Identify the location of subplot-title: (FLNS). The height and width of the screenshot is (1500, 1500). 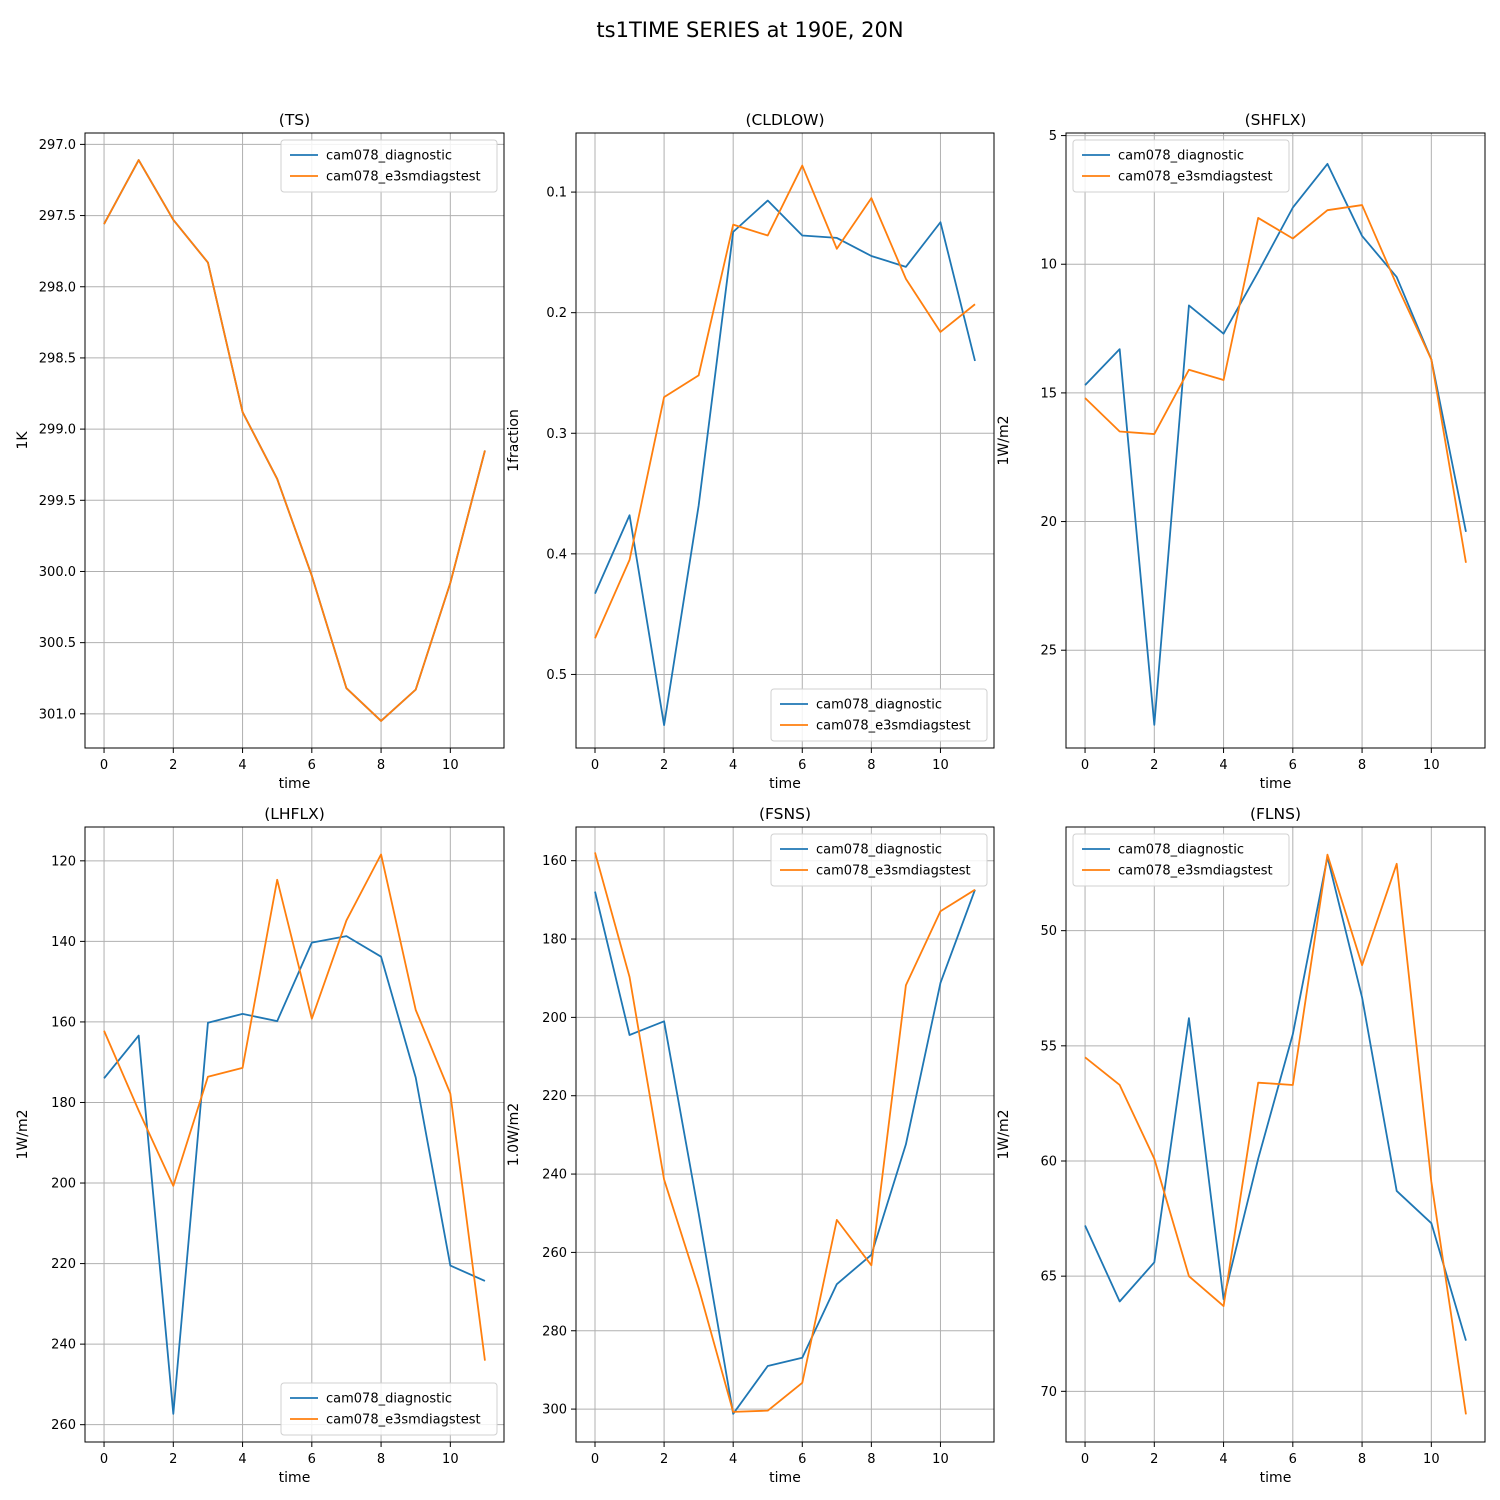
(1275, 814).